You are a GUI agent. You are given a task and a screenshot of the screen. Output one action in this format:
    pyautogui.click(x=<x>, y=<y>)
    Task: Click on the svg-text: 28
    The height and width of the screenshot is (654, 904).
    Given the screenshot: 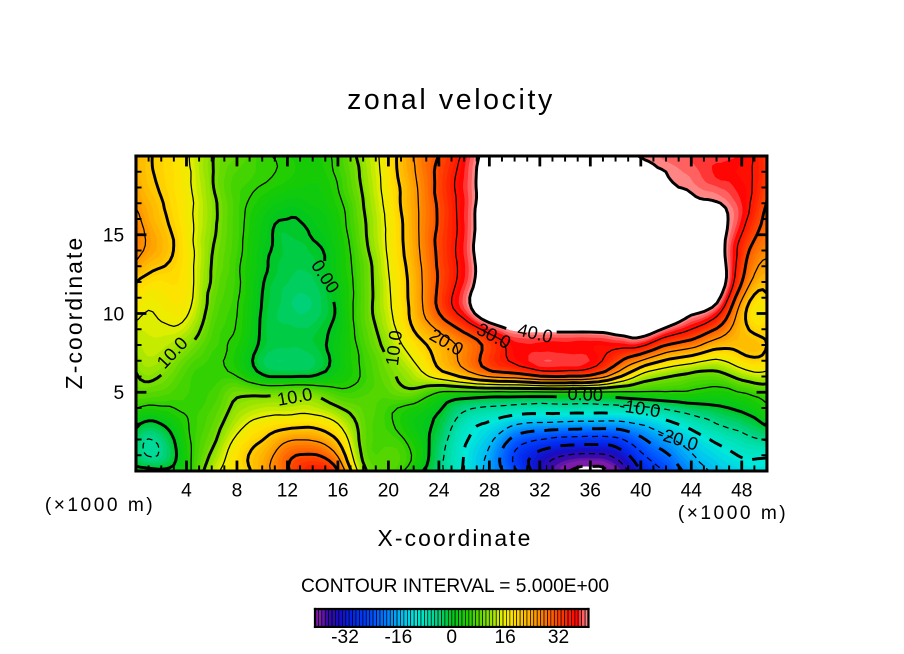 What is the action you would take?
    pyautogui.click(x=489, y=491)
    